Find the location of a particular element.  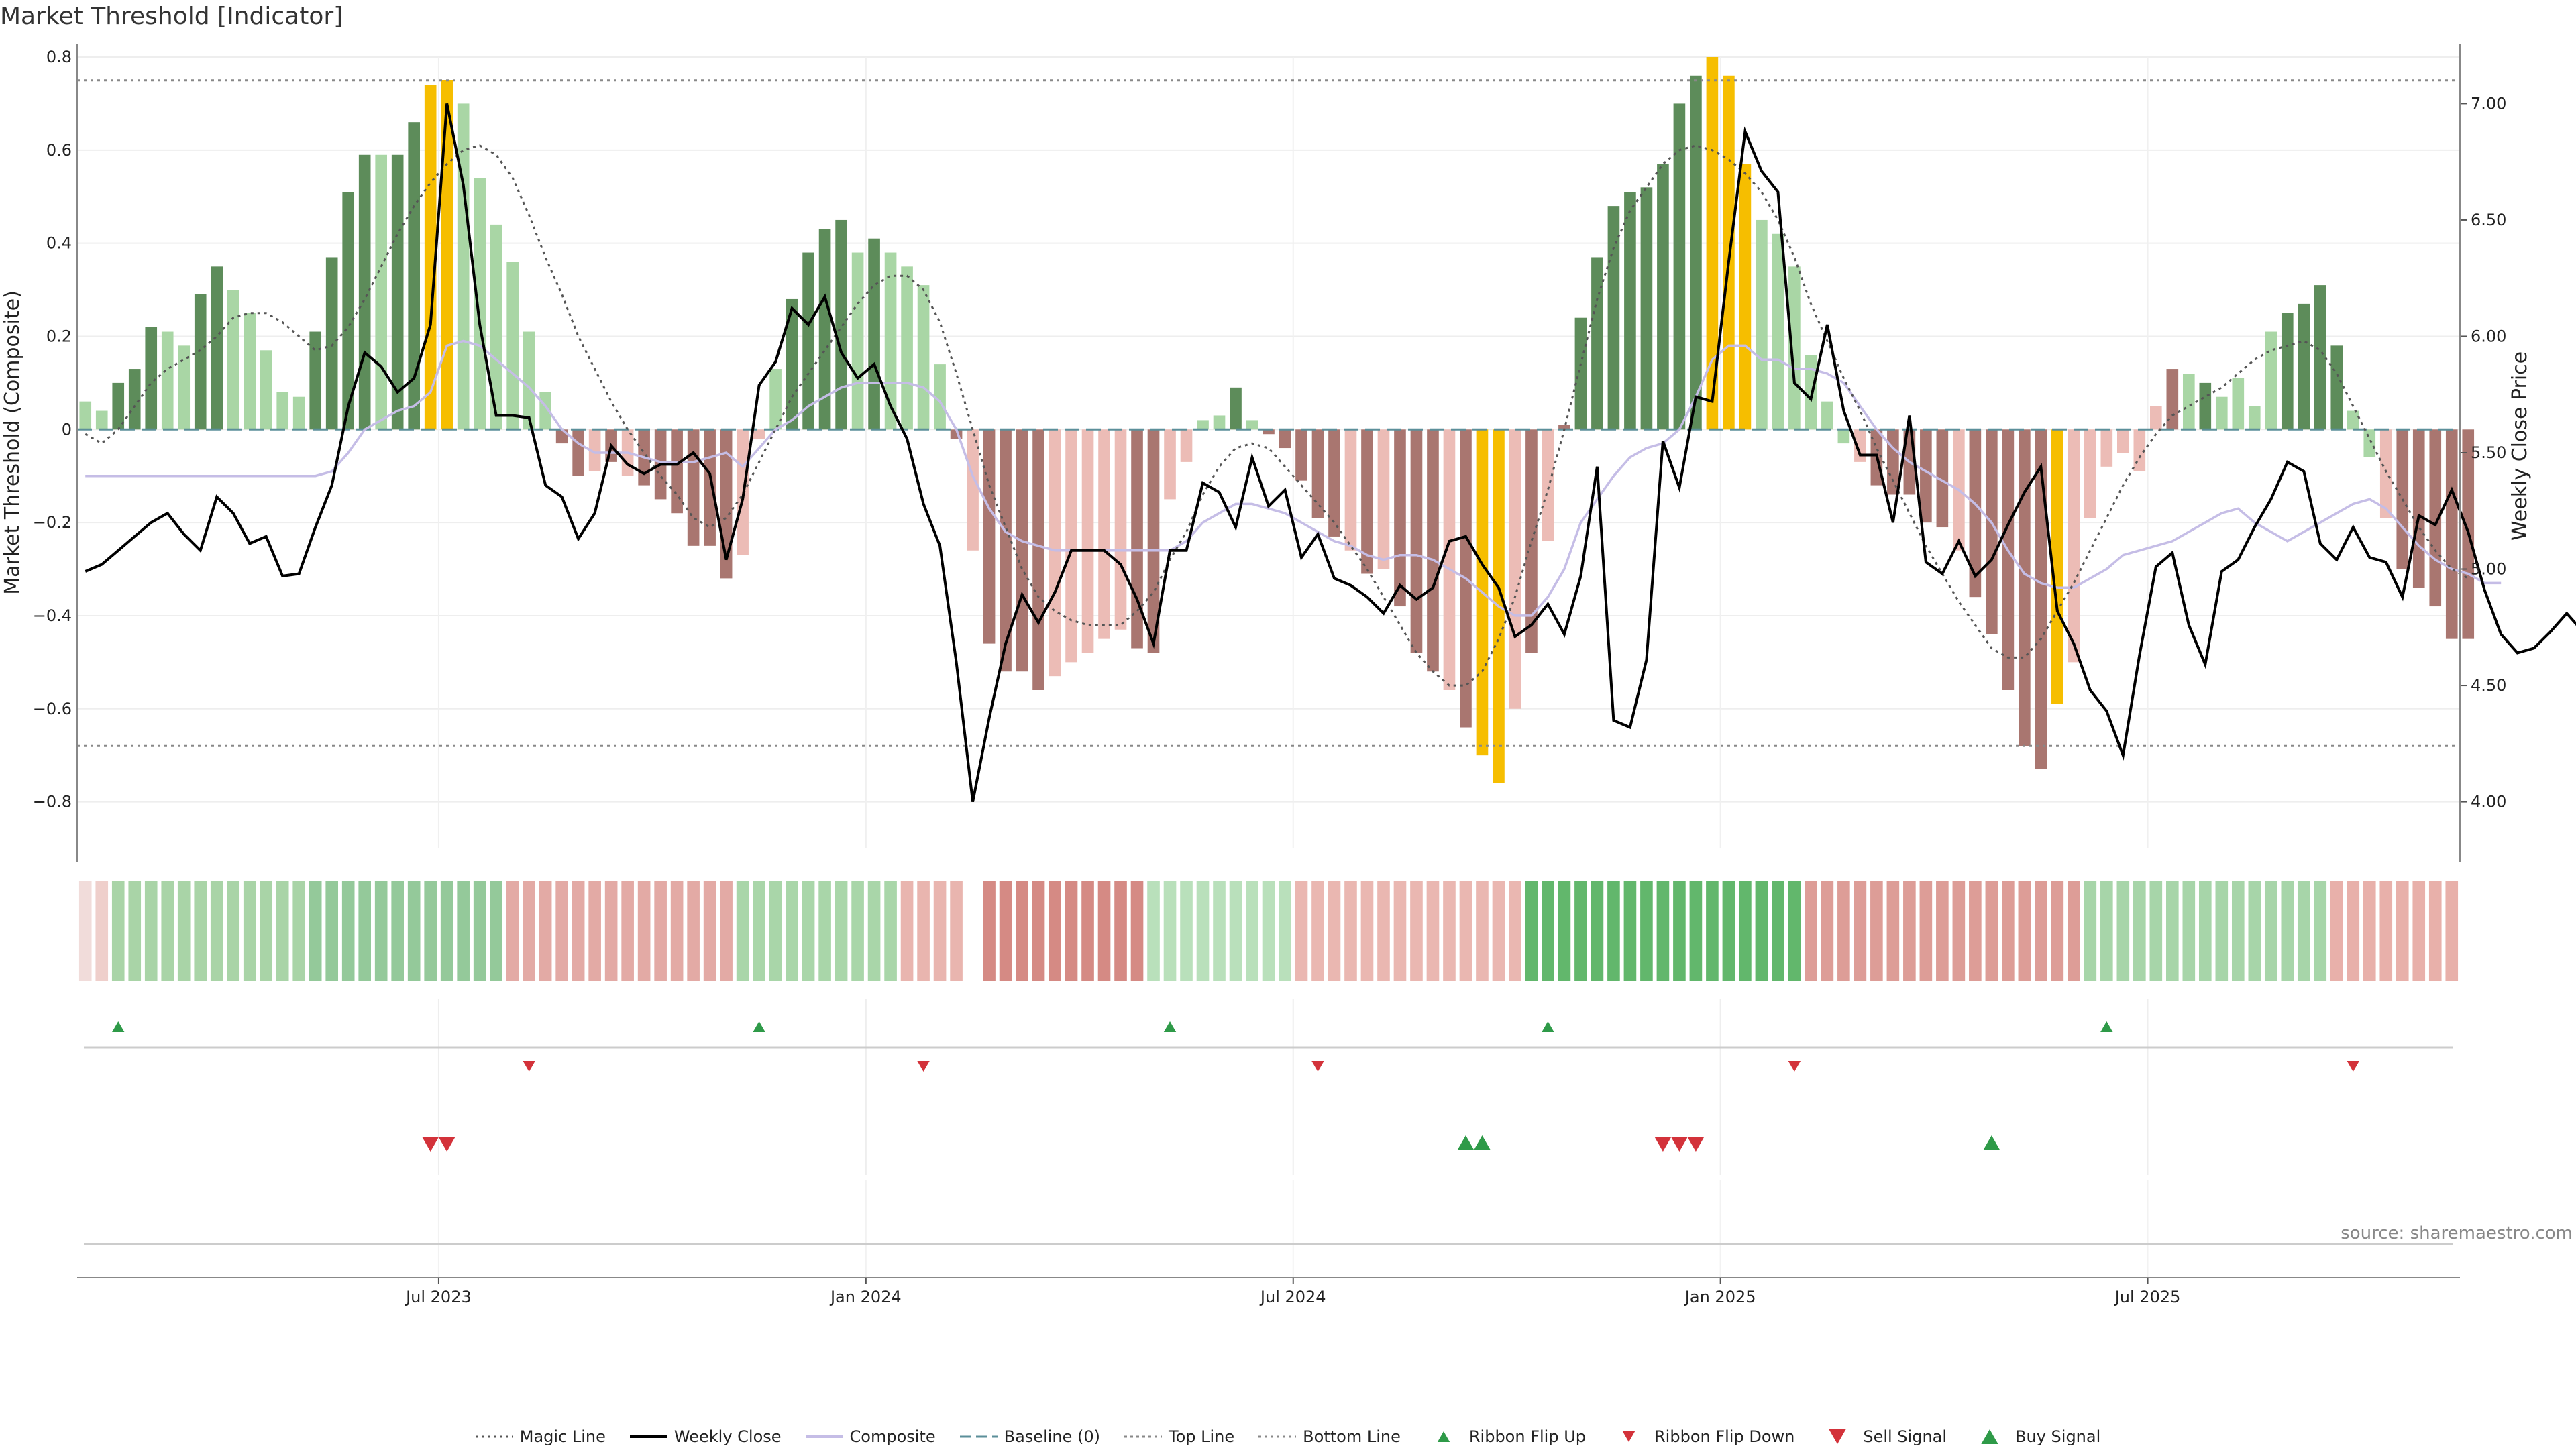

sell-signal-marker is located at coordinates (446, 1144).